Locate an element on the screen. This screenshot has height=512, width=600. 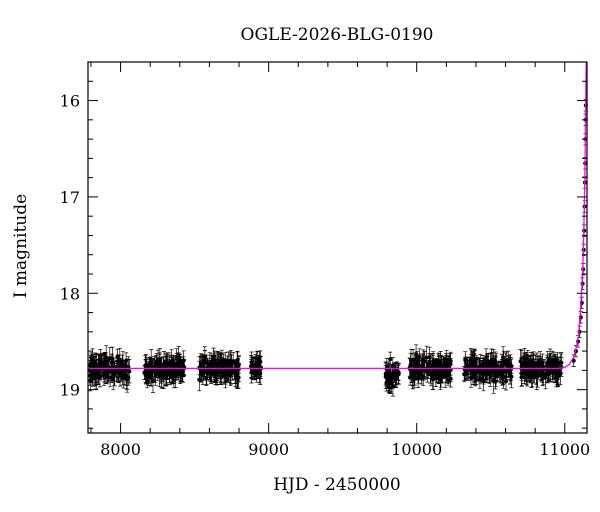
x-tick-label: 11000 is located at coordinates (564, 449).